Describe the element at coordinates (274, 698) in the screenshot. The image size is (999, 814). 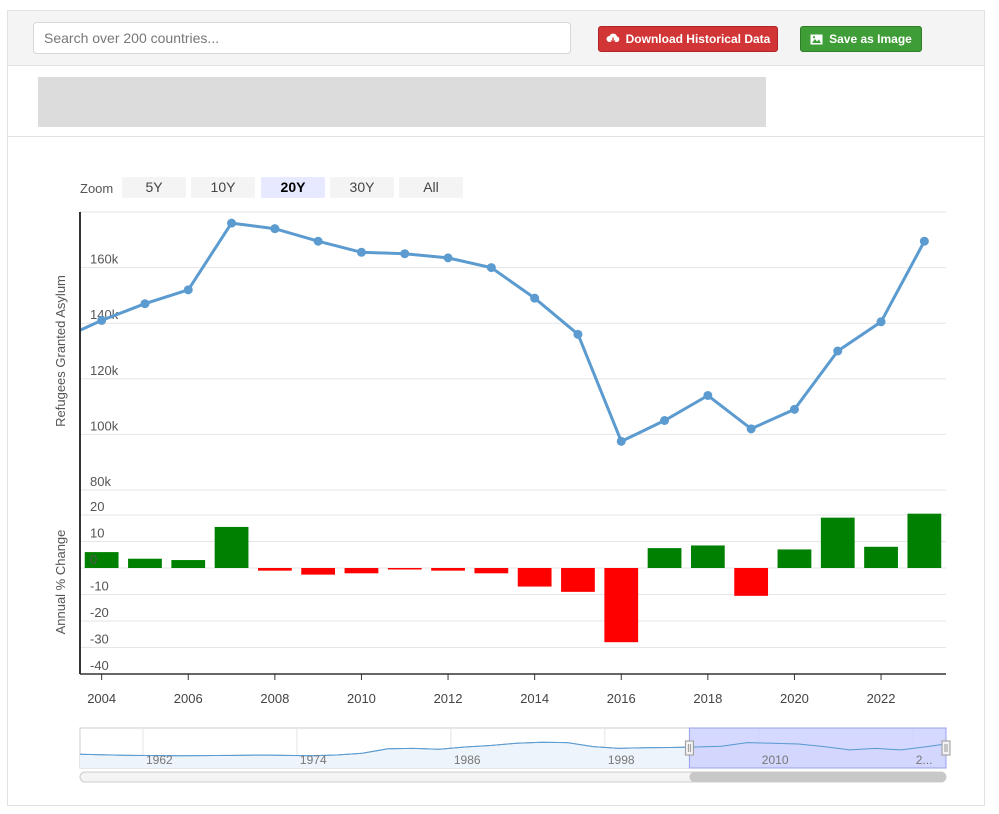
I see `x-tick-label: 2008` at that location.